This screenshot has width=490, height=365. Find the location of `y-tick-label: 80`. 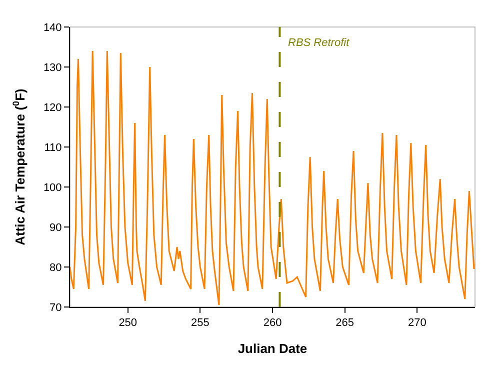

y-tick-label: 80 is located at coordinates (56, 268).